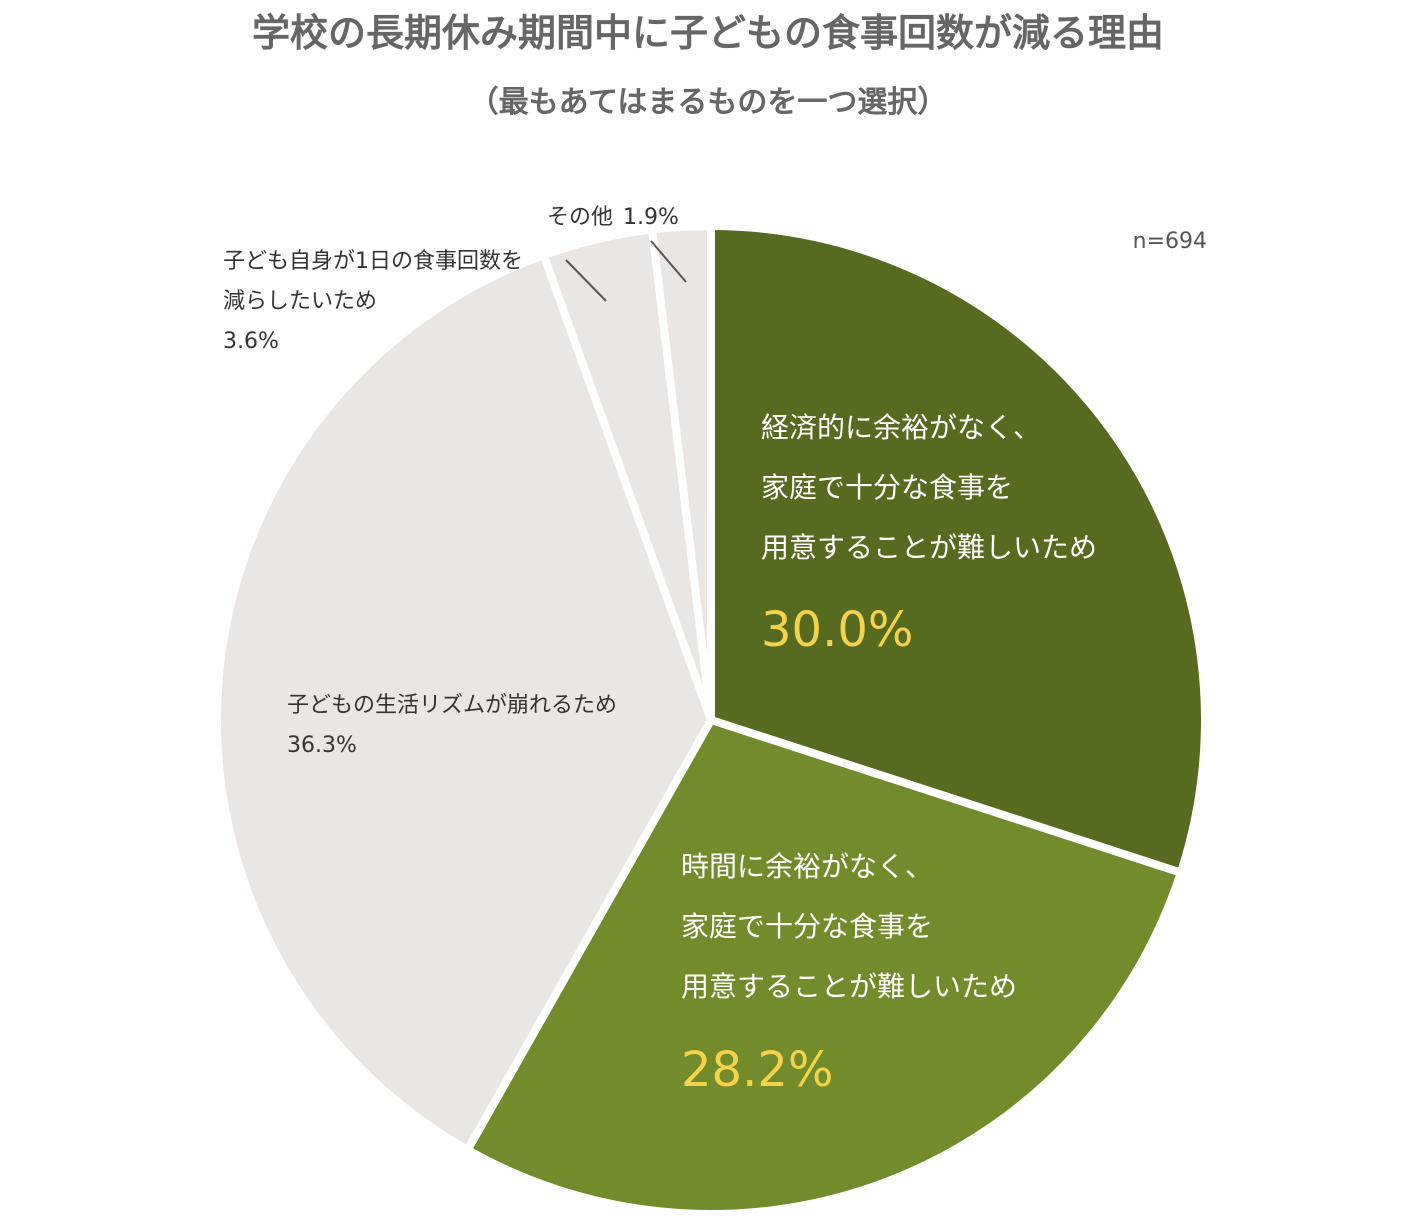  I want to click on slice-1-label-line-2: 家庭で十分な食事を, so click(887, 487).